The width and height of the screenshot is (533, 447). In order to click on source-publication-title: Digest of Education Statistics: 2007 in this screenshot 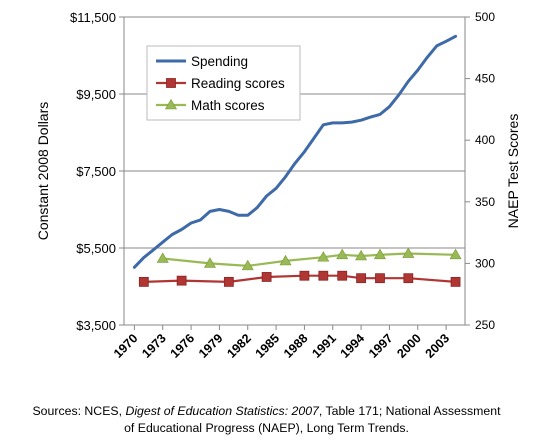, I will do `click(222, 411)`.